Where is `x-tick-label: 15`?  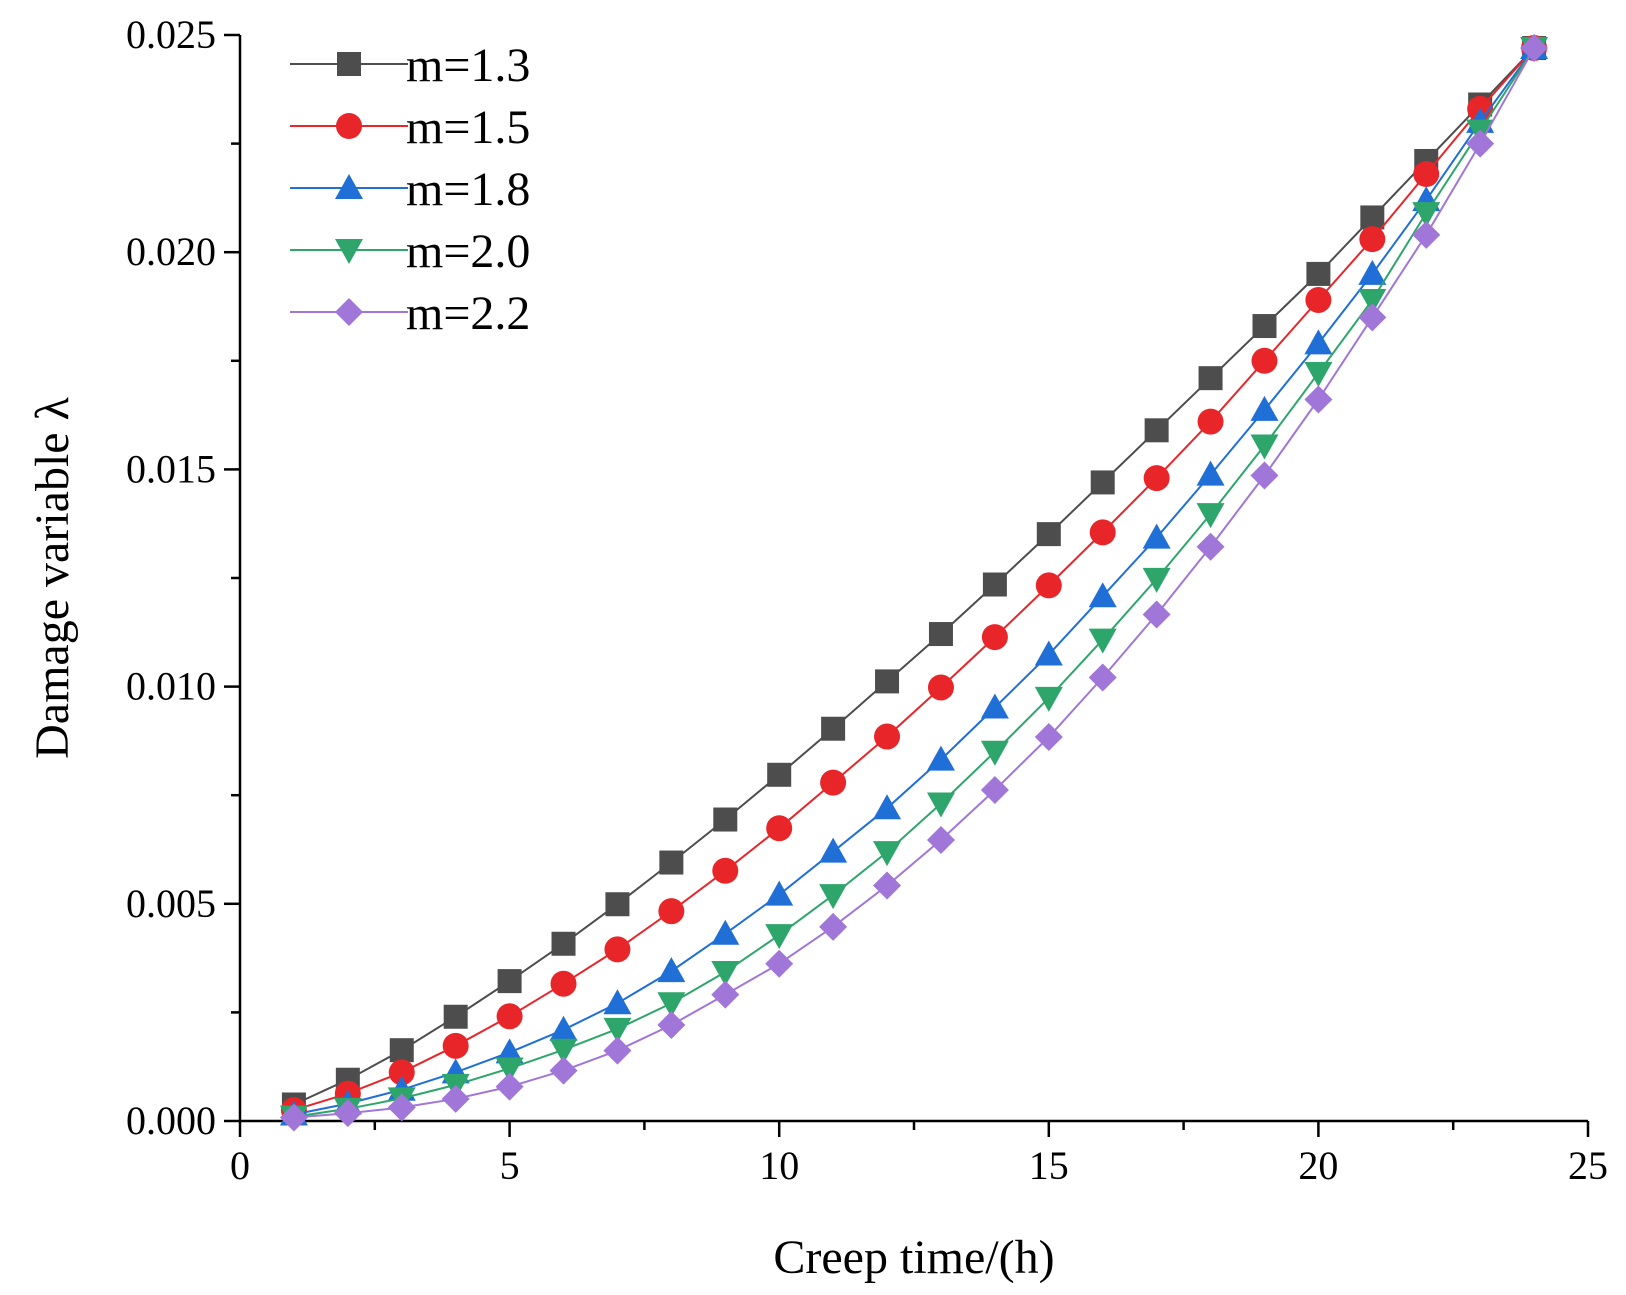 x-tick-label: 15 is located at coordinates (1049, 1165).